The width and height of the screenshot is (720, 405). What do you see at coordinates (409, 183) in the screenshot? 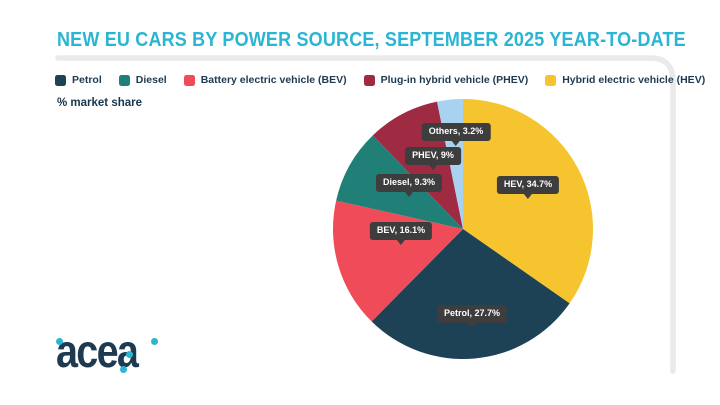
I see `slice-label-diesel: Diesel, 9.3%` at bounding box center [409, 183].